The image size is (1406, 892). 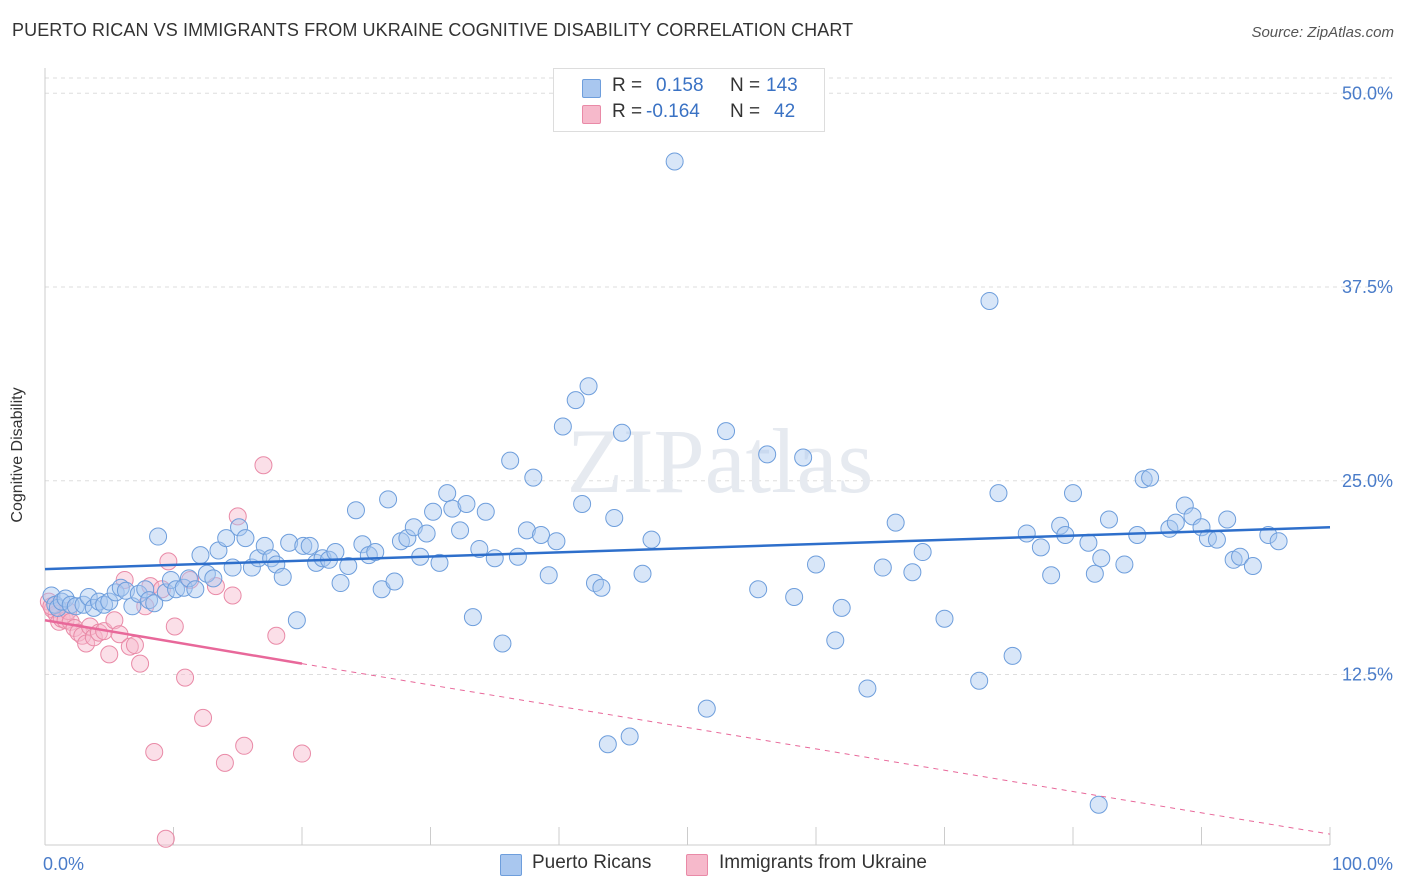 What do you see at coordinates (720, 461) in the screenshot?
I see `watermark: ZIPatlas` at bounding box center [720, 461].